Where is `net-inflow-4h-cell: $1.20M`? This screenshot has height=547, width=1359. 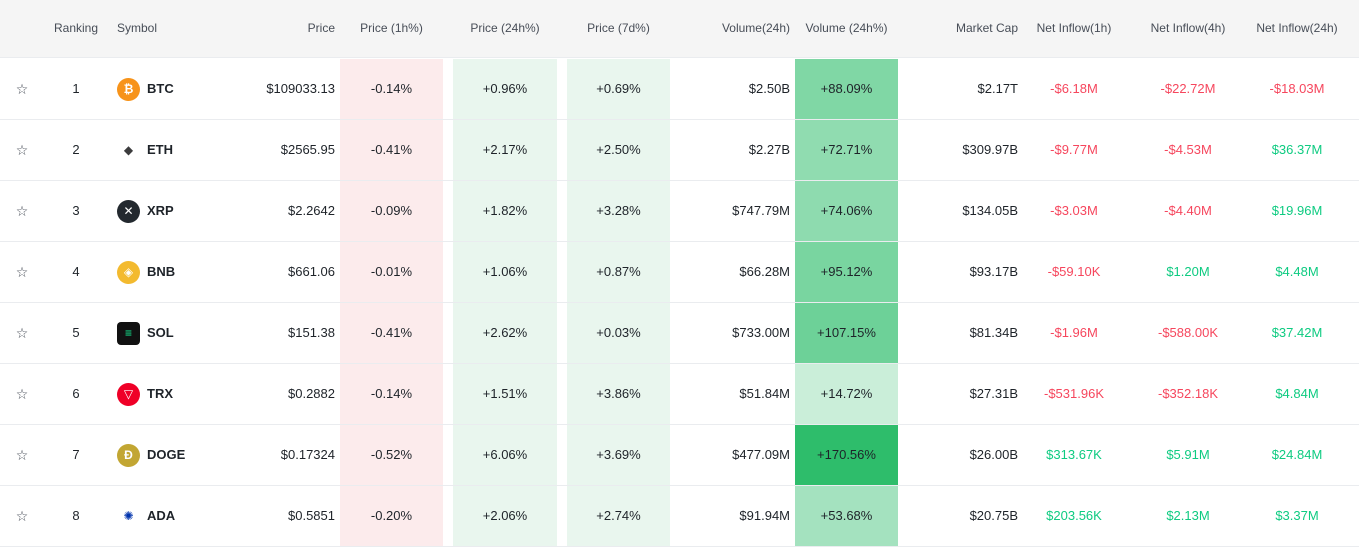
net-inflow-4h-cell: $1.20M is located at coordinates (1188, 271).